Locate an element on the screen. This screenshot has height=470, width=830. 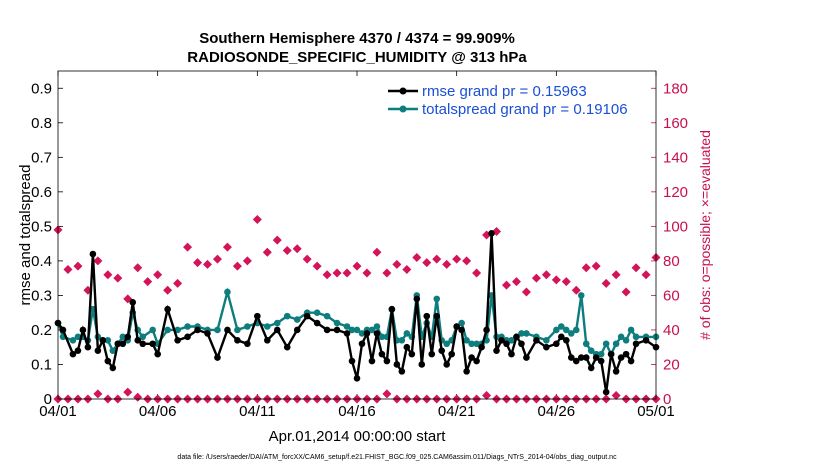
x-tick-label: 04/01 is located at coordinates (58, 411).